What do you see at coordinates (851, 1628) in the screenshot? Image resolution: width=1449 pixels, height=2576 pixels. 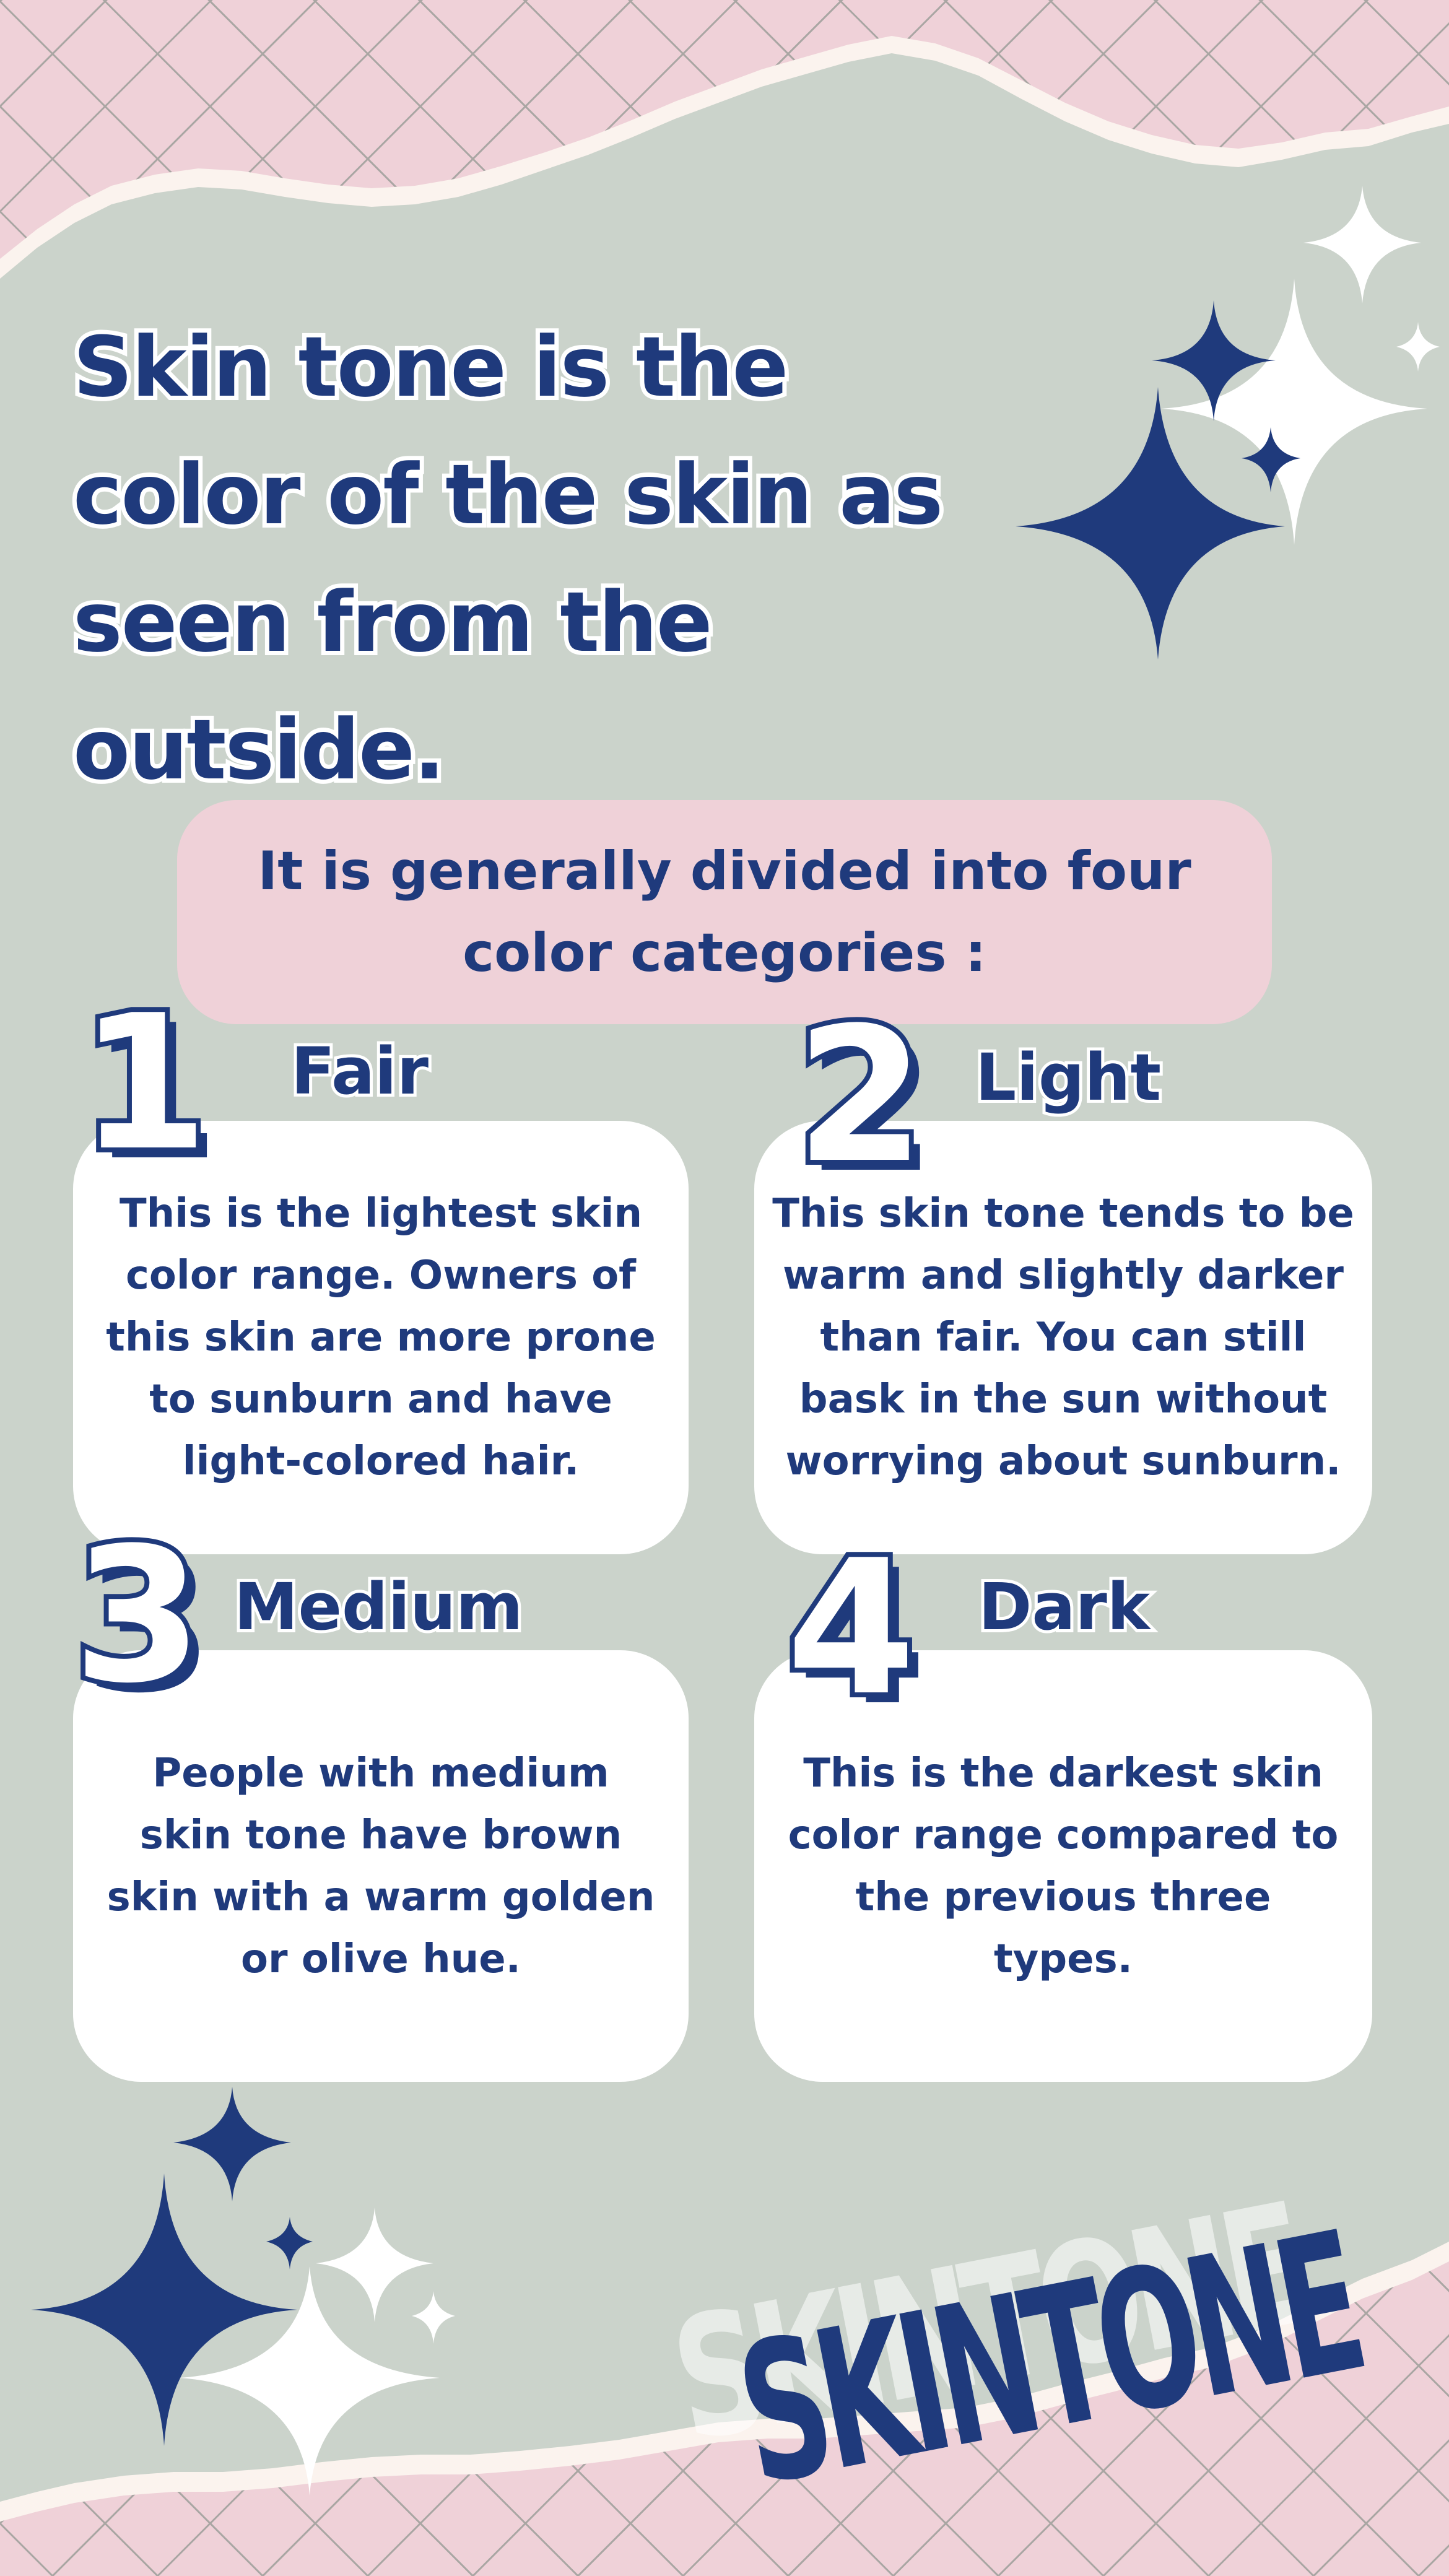 I see `number-4: 4` at bounding box center [851, 1628].